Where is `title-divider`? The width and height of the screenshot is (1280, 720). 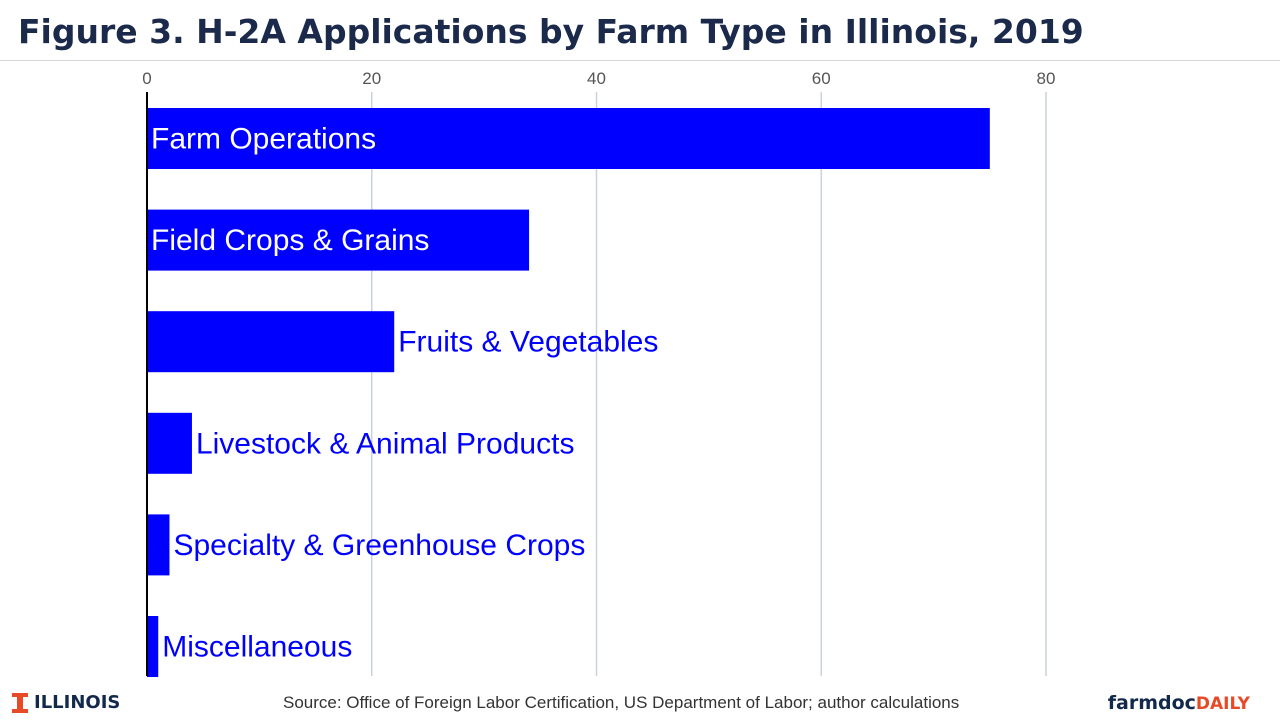
title-divider is located at coordinates (640, 60).